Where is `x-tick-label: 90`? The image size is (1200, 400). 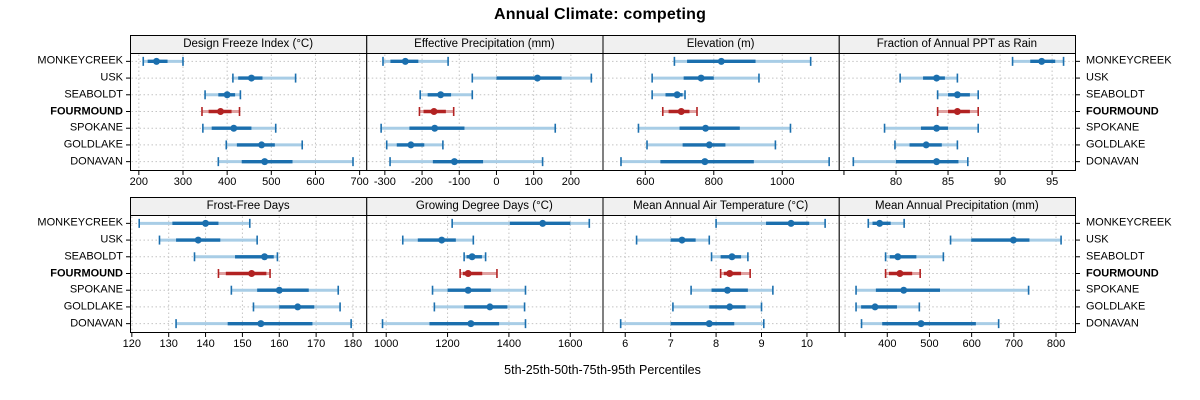 x-tick-label: 90 is located at coordinates (1000, 182).